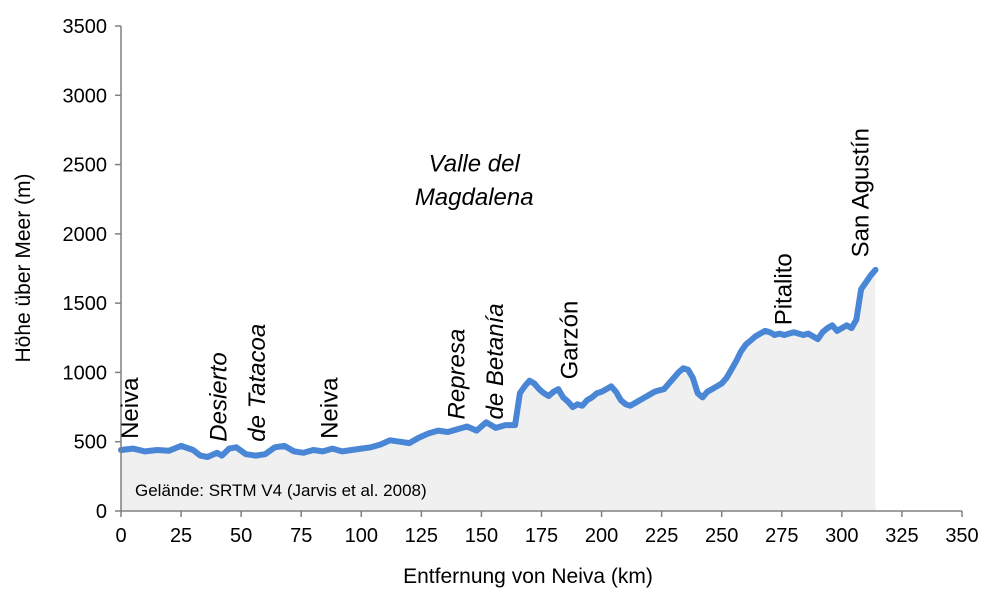 The height and width of the screenshot is (600, 989). What do you see at coordinates (528, 576) in the screenshot?
I see `x-axis-title: Entfernung von Neiva (km)` at bounding box center [528, 576].